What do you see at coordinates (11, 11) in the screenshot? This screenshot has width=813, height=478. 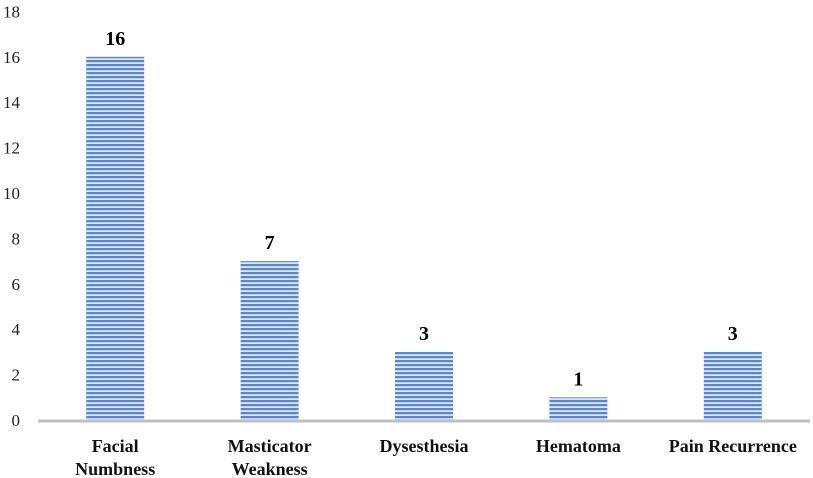 I see `y-tick-label: 18` at bounding box center [11, 11].